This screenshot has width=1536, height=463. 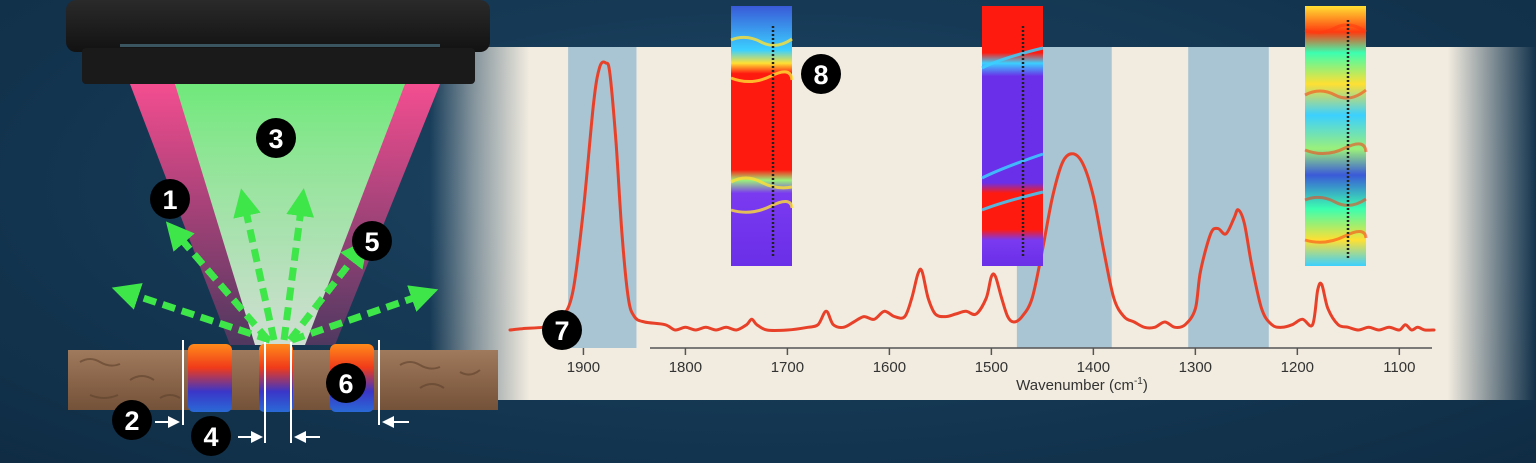 I want to click on svg-text: 2, so click(x=131, y=421).